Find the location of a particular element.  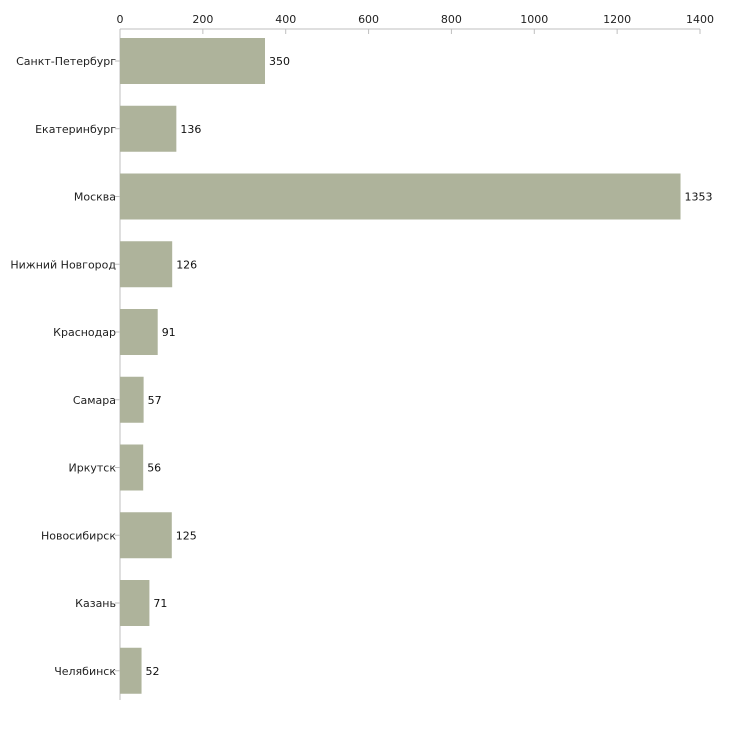

value-label: 1353 is located at coordinates (699, 197).